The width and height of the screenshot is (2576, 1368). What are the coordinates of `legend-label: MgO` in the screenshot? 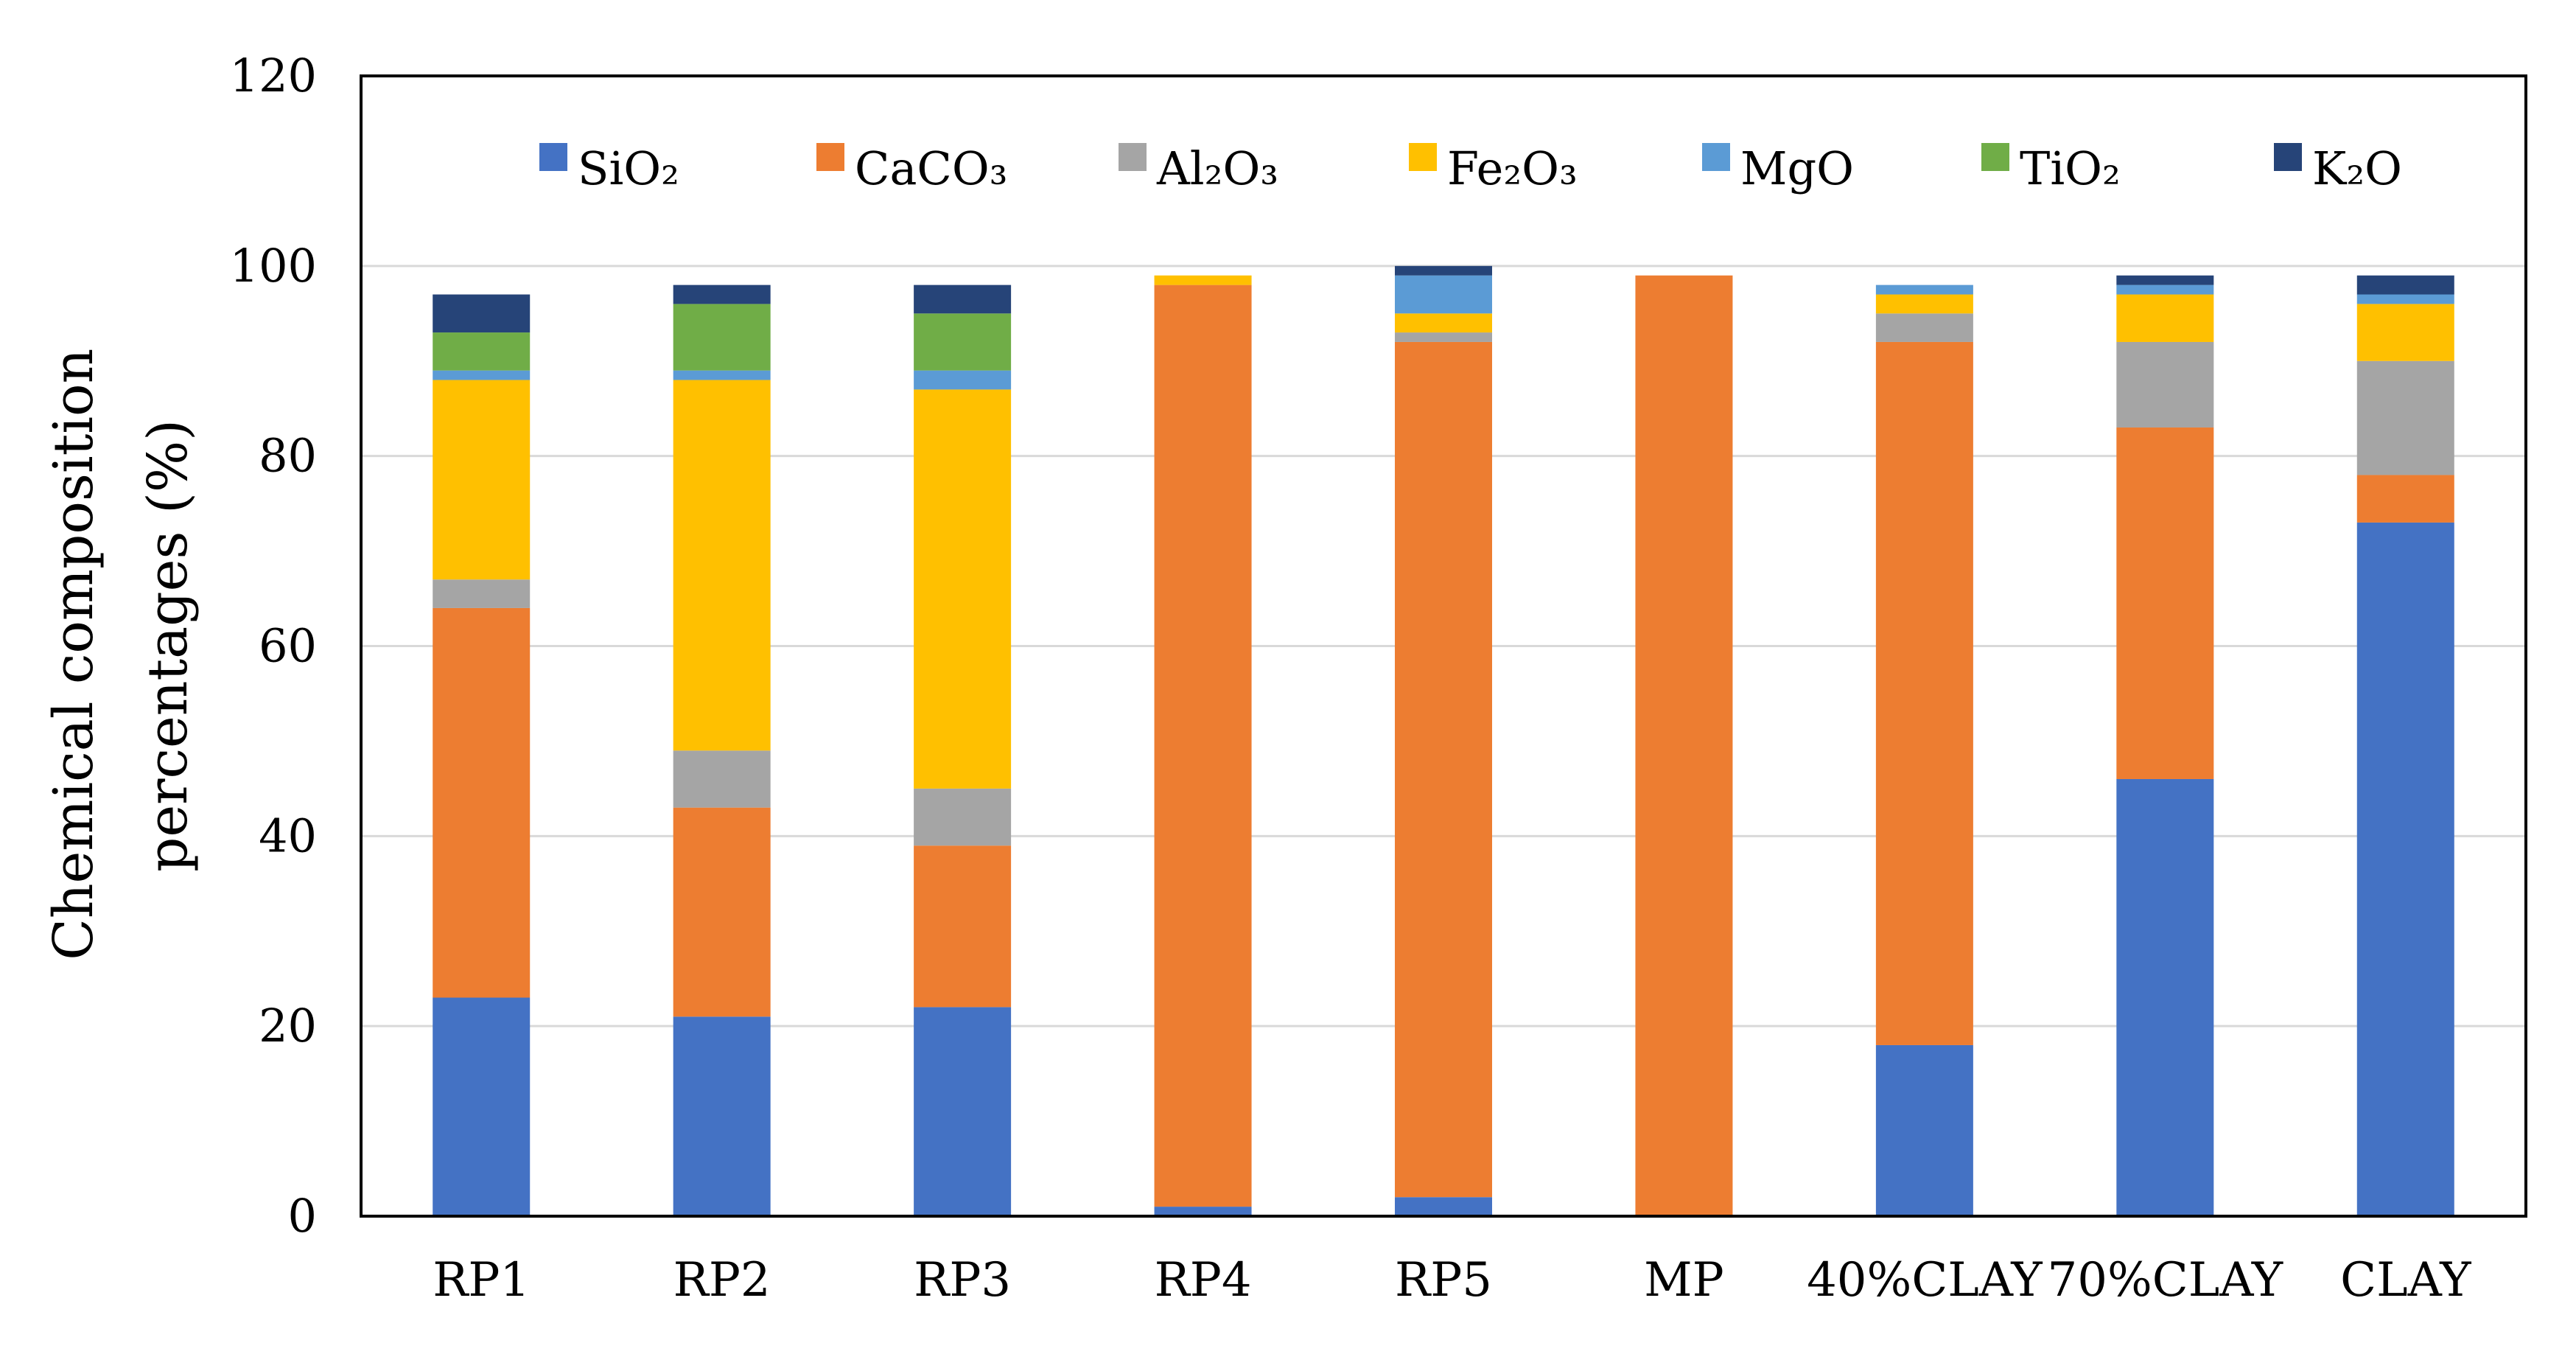 It's located at (1797, 168).